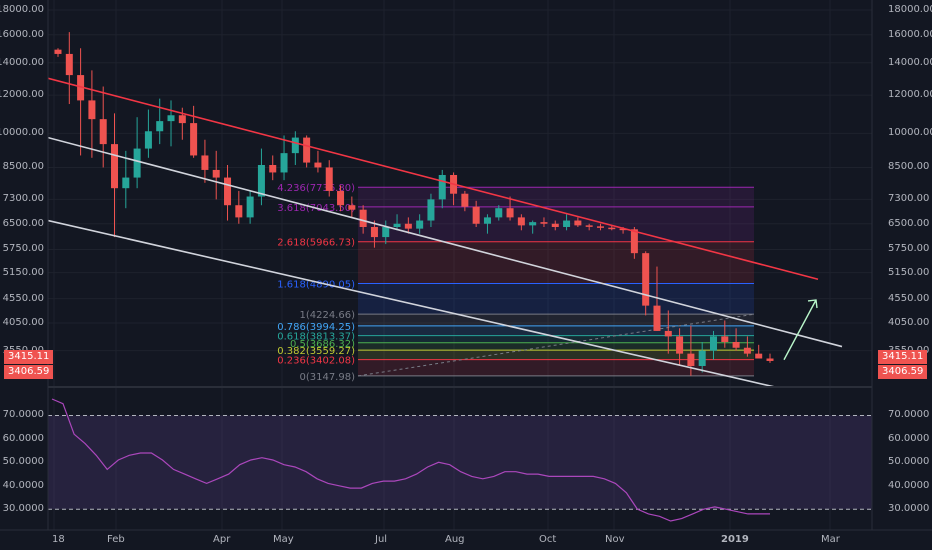 Image resolution: width=932 pixels, height=550 pixels. I want to click on price-tick-label-left: 5750.00, so click(23, 249).